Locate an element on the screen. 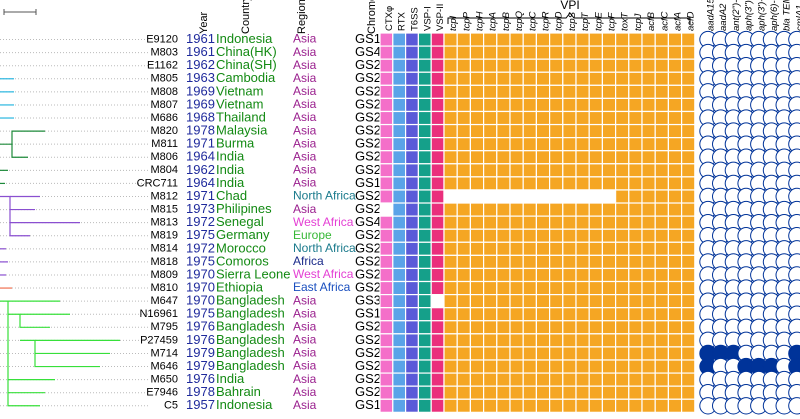 This screenshot has width=800, height=419. gene-header: tcpH is located at coordinates (480, 21).